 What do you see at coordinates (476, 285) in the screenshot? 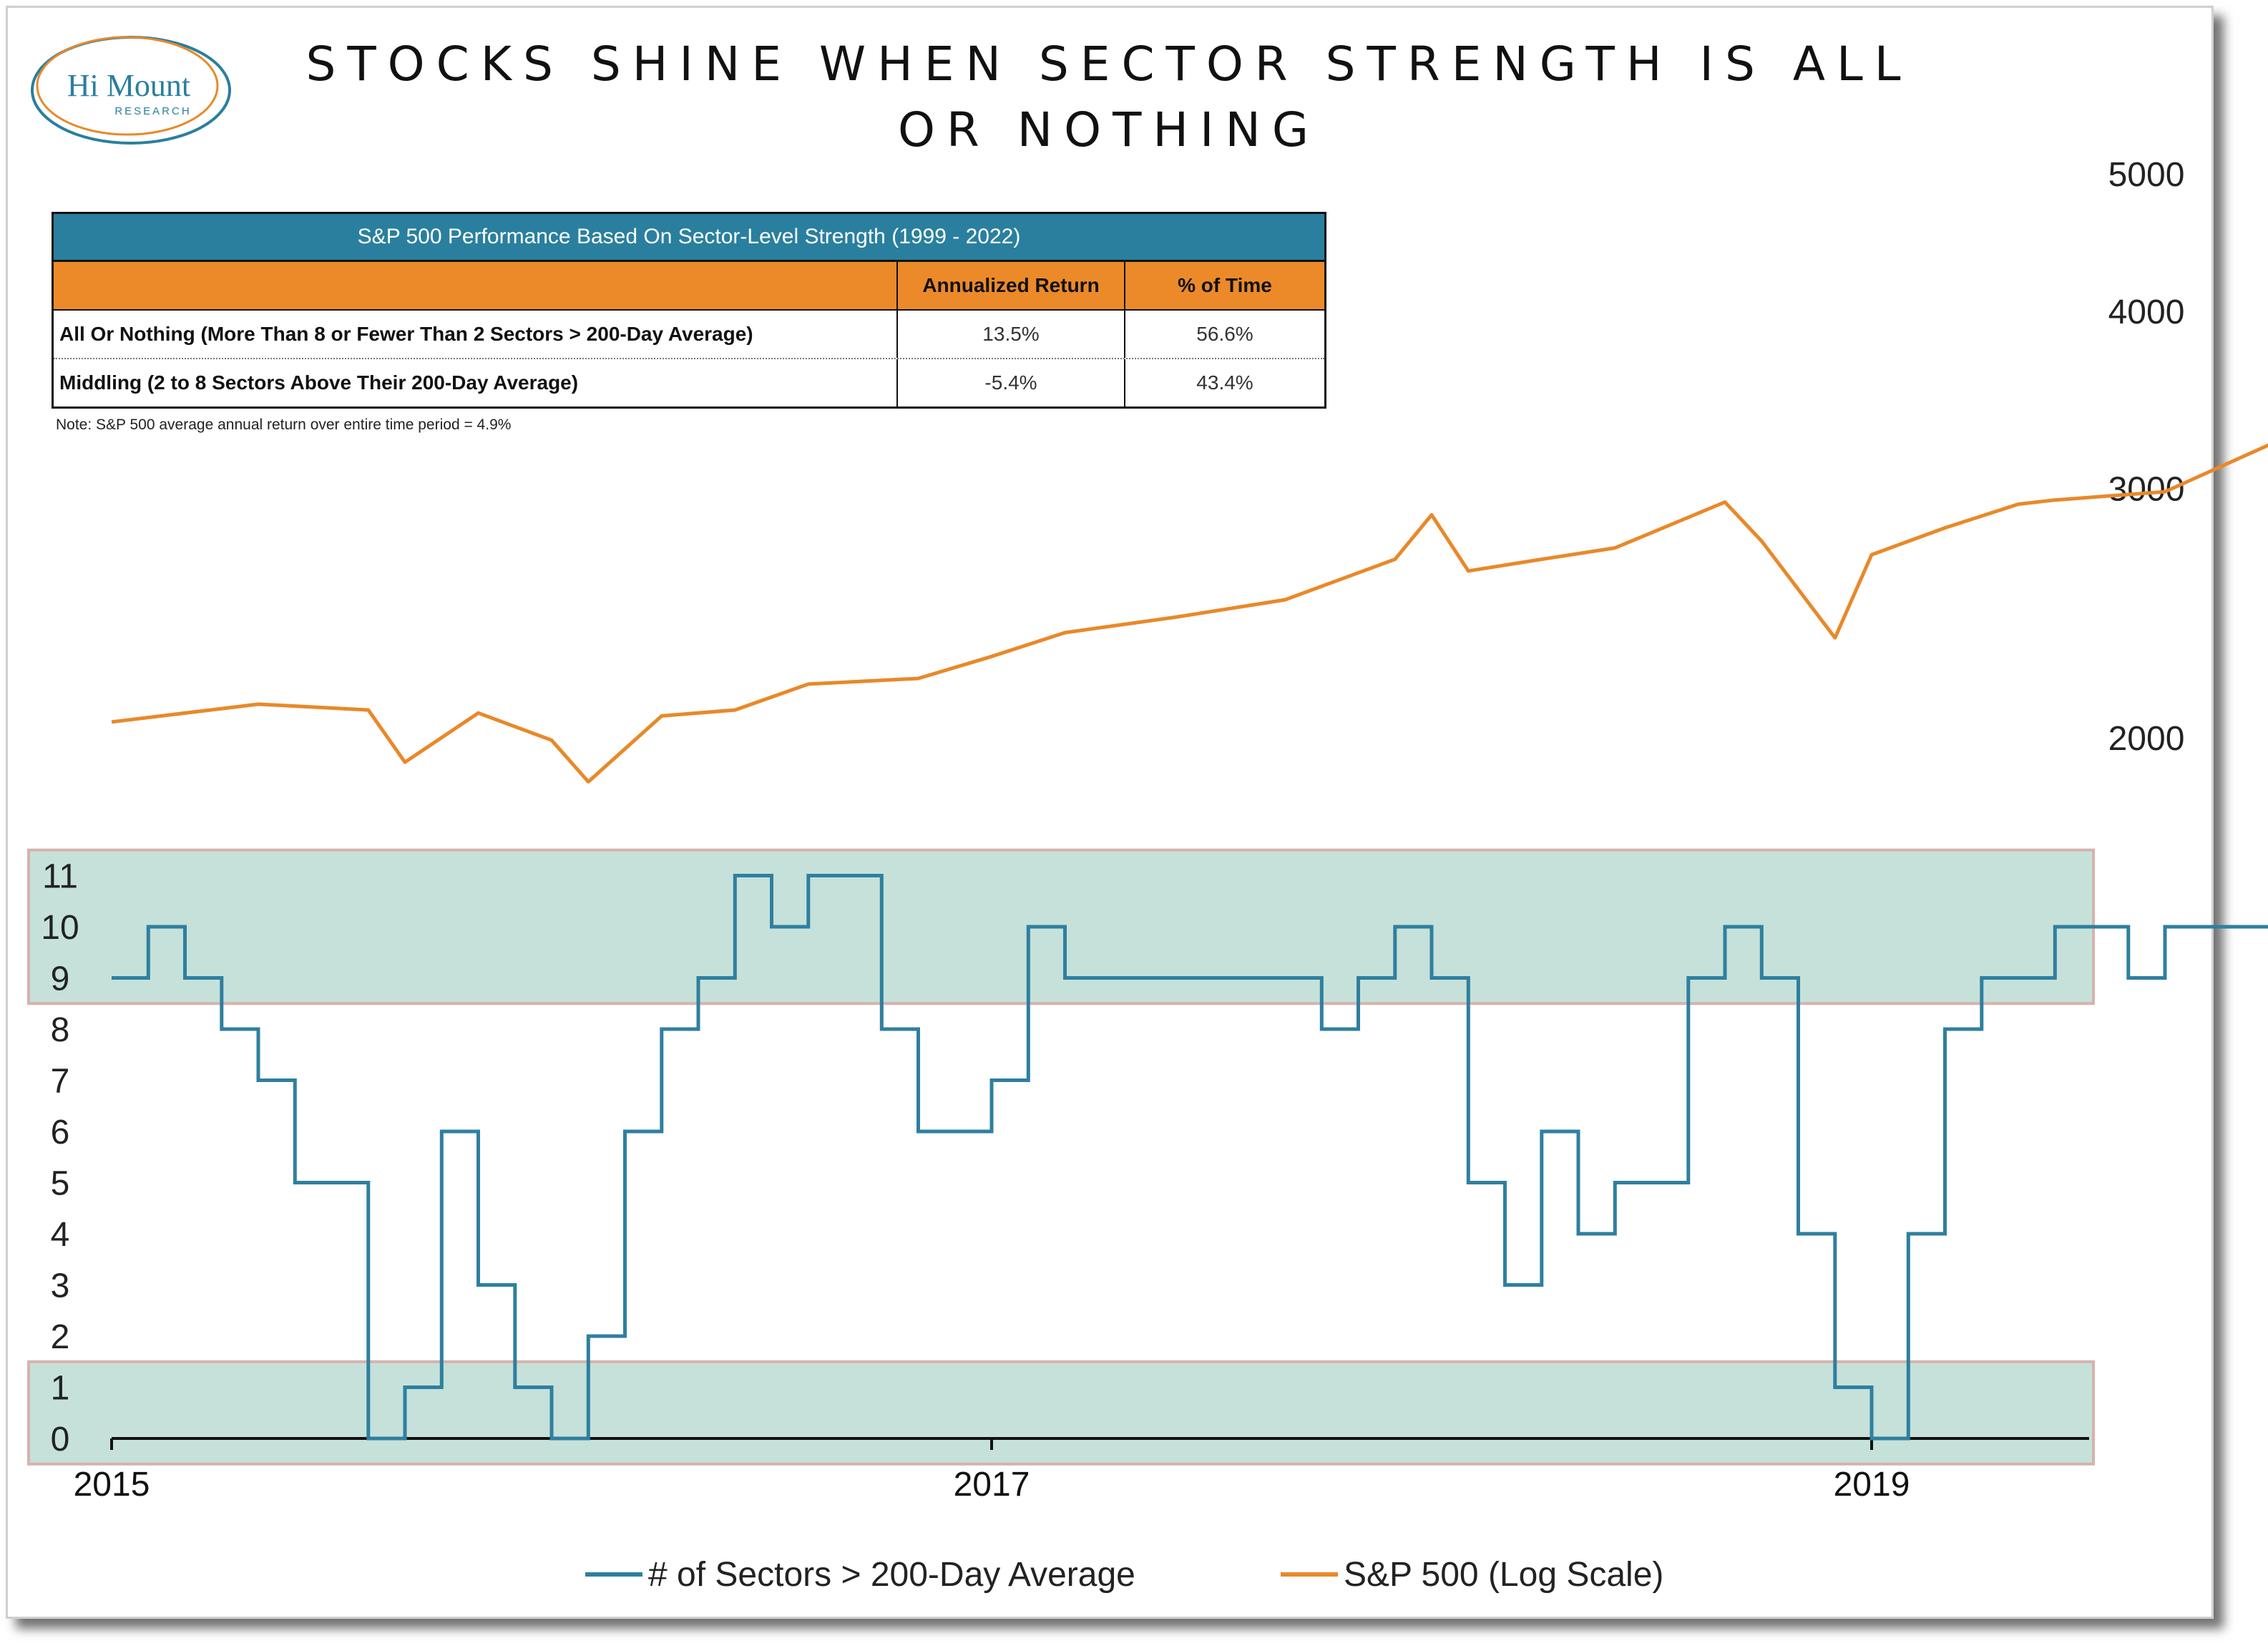
I see `table-col-header-label` at bounding box center [476, 285].